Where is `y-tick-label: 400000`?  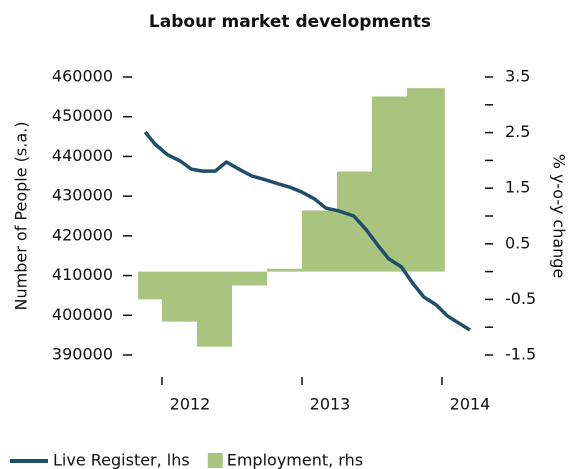
y-tick-label: 400000 is located at coordinates (82, 314).